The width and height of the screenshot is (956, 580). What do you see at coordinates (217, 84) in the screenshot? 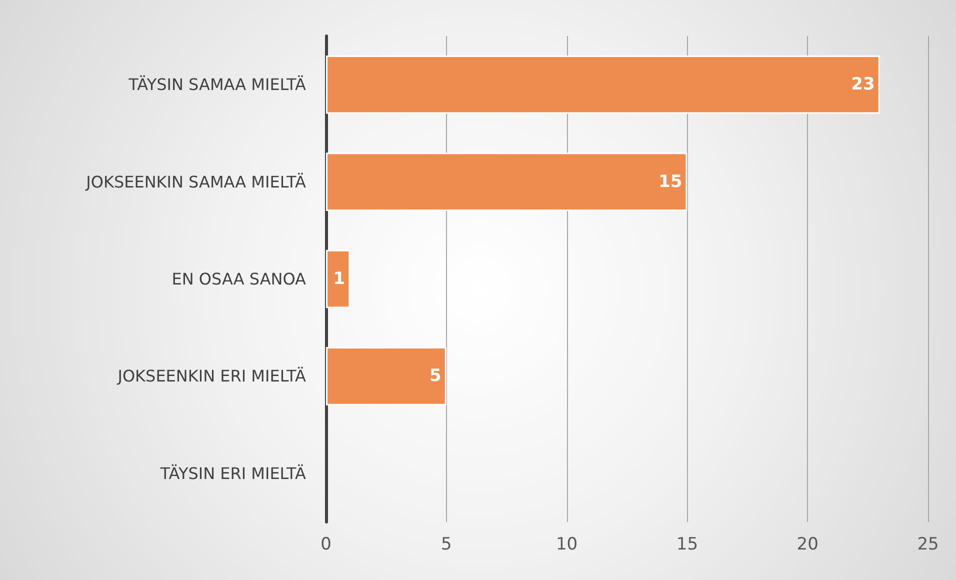
I see `y-tick-label: TÄYSIN SAMAA MIELTÄ` at bounding box center [217, 84].